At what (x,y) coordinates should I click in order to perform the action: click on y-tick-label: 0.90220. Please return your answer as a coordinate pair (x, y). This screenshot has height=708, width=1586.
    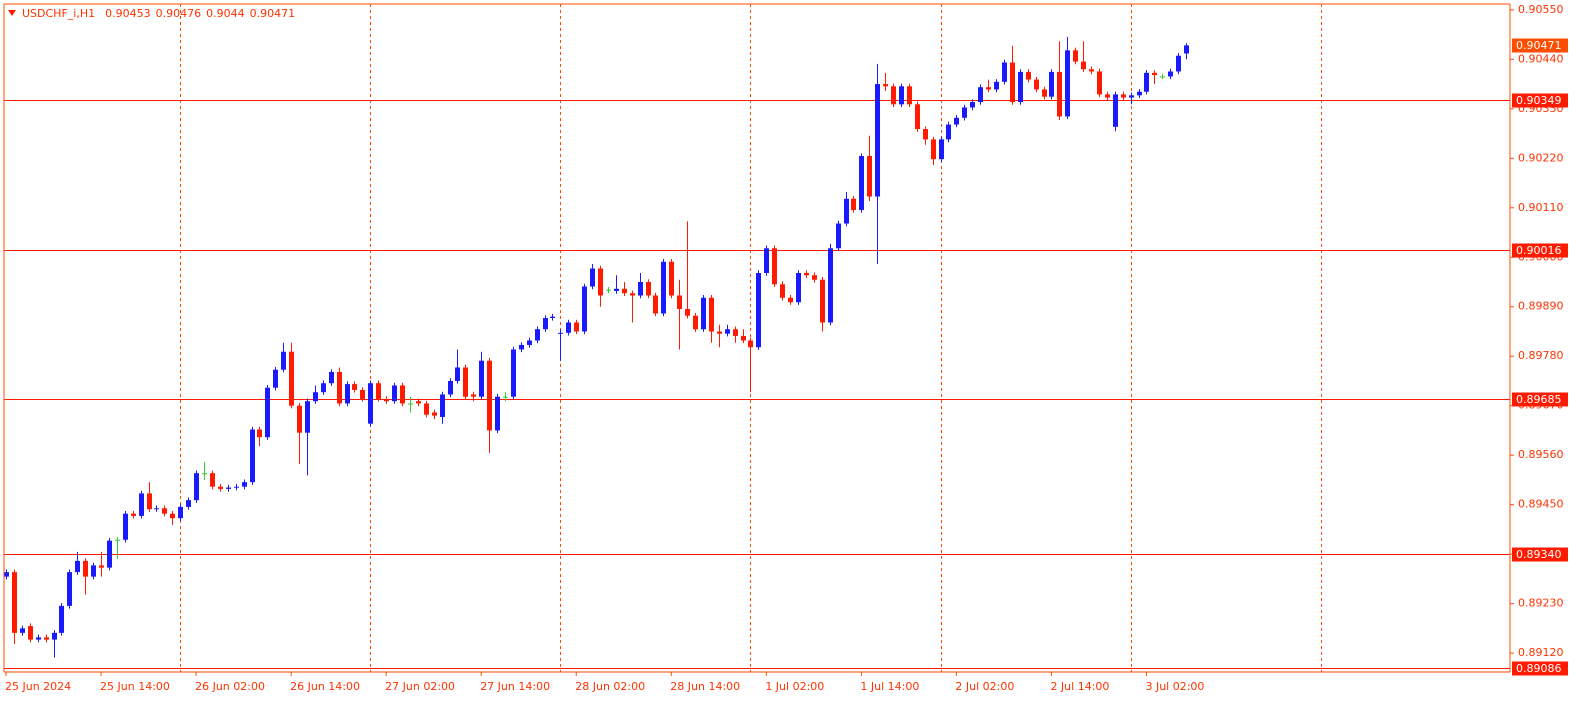
    Looking at the image, I should click on (1541, 157).